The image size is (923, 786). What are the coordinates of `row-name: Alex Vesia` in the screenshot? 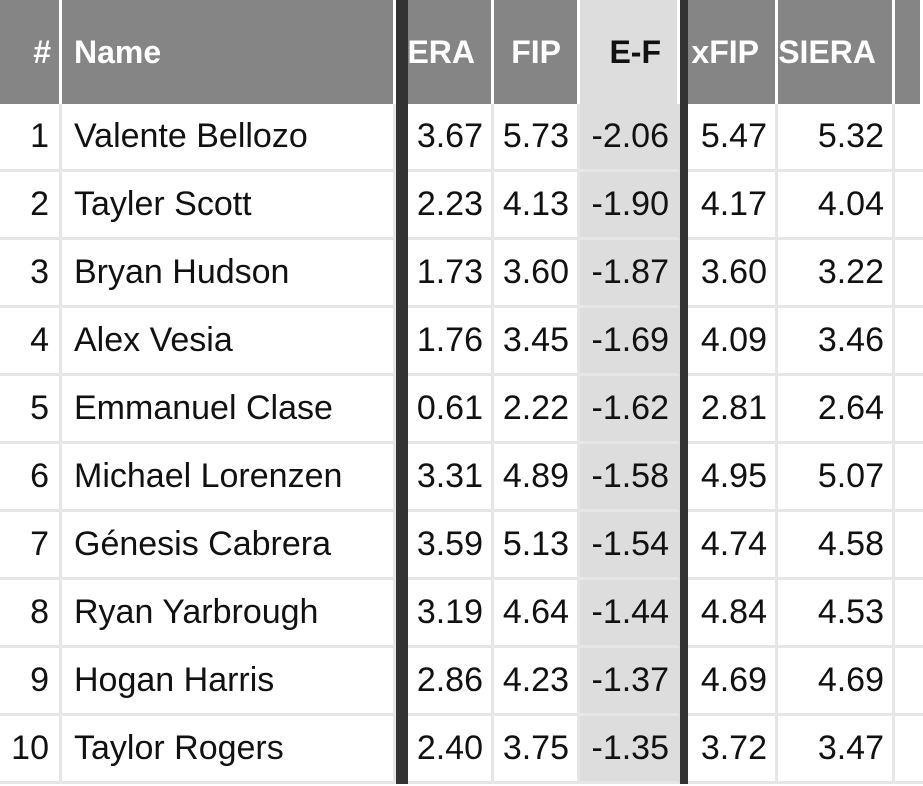 It's located at (229, 342).